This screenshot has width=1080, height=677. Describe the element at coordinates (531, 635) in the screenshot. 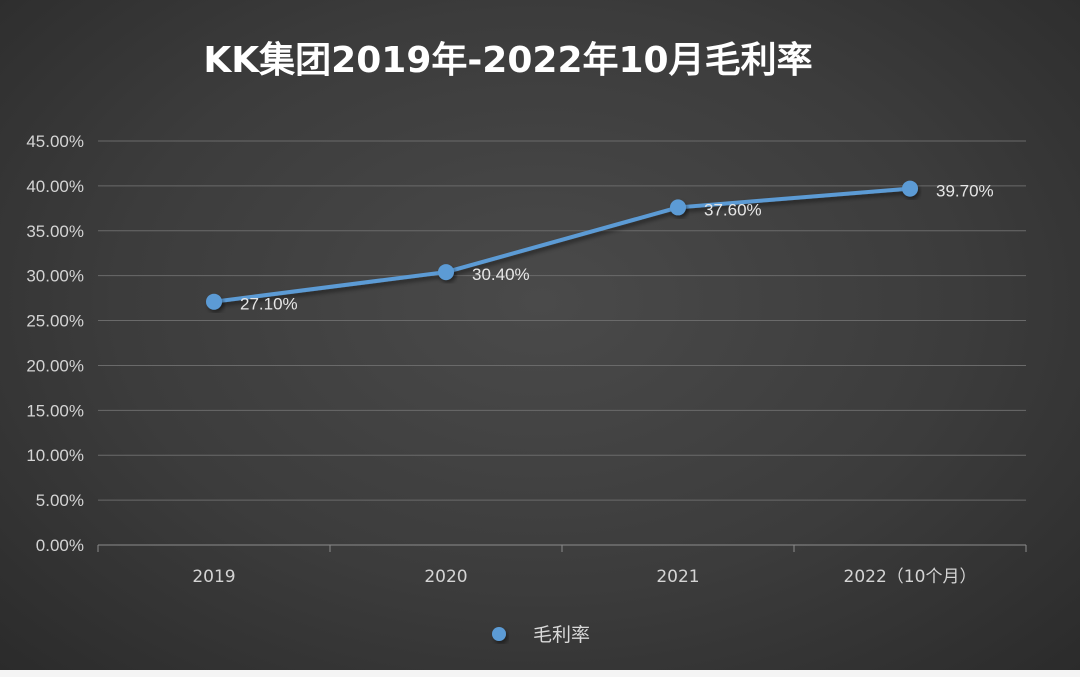

I see `legend: 毛利率` at that location.